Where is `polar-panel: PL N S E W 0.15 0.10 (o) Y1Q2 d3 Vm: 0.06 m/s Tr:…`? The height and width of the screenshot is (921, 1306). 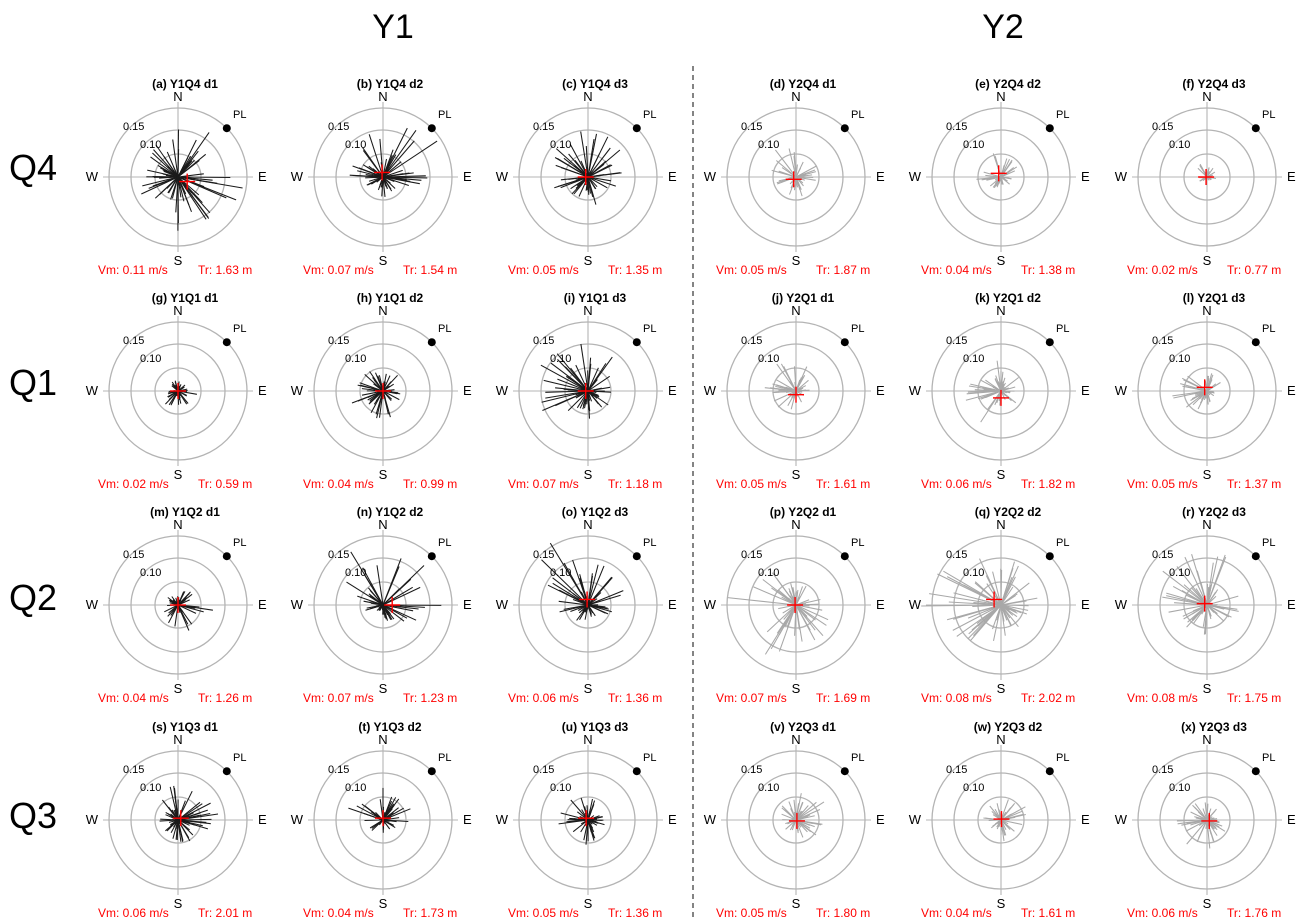
polar-panel: PL N S E W 0.15 0.10 (o) Y1Q2 d3 Vm: 0.06 m/s Tr:… is located at coordinates (586, 605).